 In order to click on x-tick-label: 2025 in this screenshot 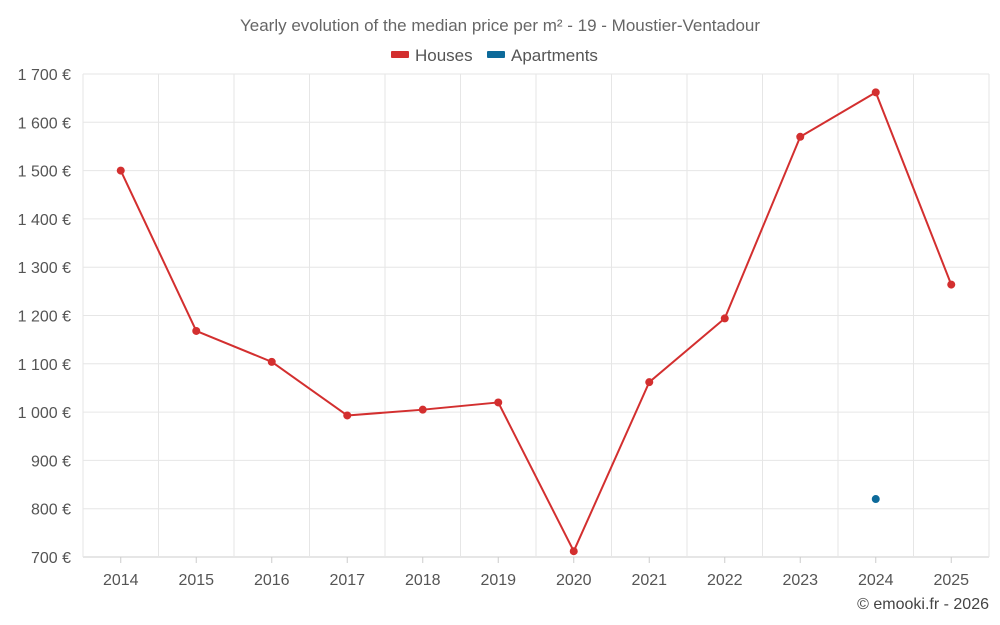, I will do `click(951, 580)`.